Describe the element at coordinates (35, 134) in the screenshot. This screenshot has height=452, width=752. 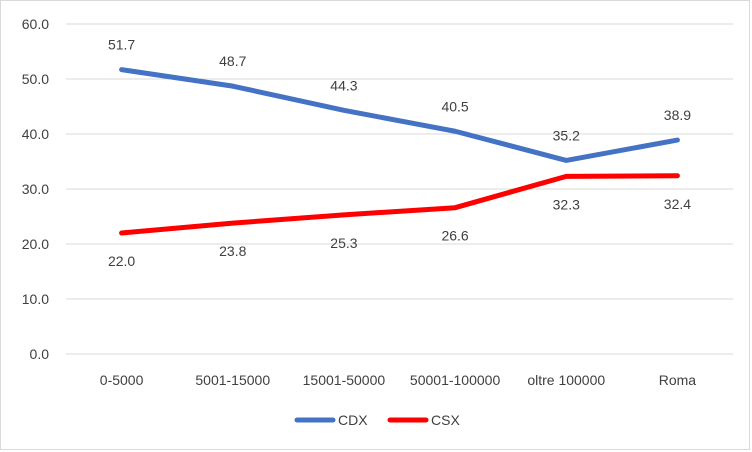
I see `y-tick-label: 40.0` at that location.